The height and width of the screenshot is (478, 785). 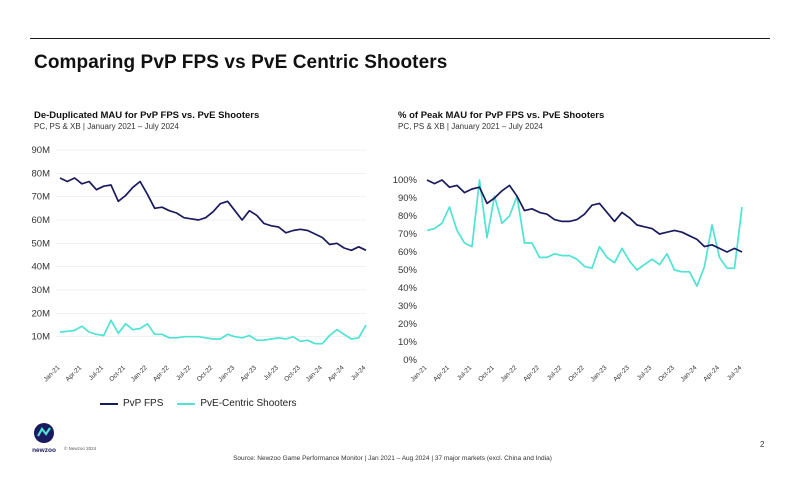 I want to click on newzoo-logo: newzoo, so click(x=44, y=438).